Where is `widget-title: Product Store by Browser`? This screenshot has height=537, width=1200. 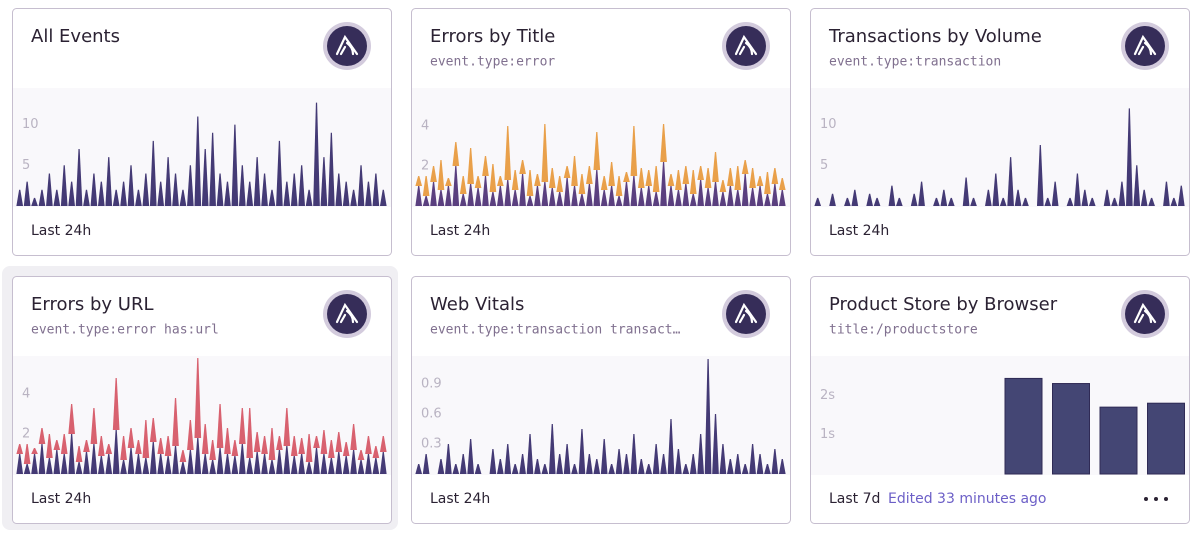 widget-title: Product Store by Browser is located at coordinates (943, 304).